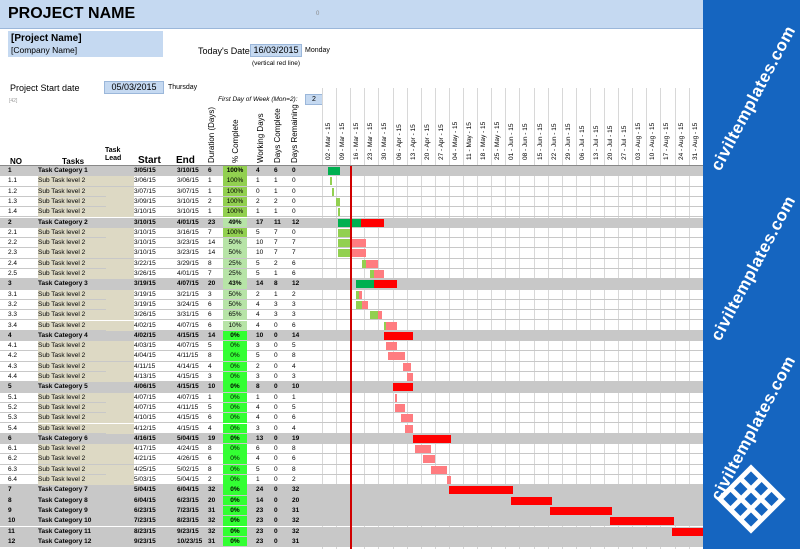 Image resolution: width=800 pixels, height=549 pixels. I want to click on cell-end: 4/07/15, so click(188, 346).